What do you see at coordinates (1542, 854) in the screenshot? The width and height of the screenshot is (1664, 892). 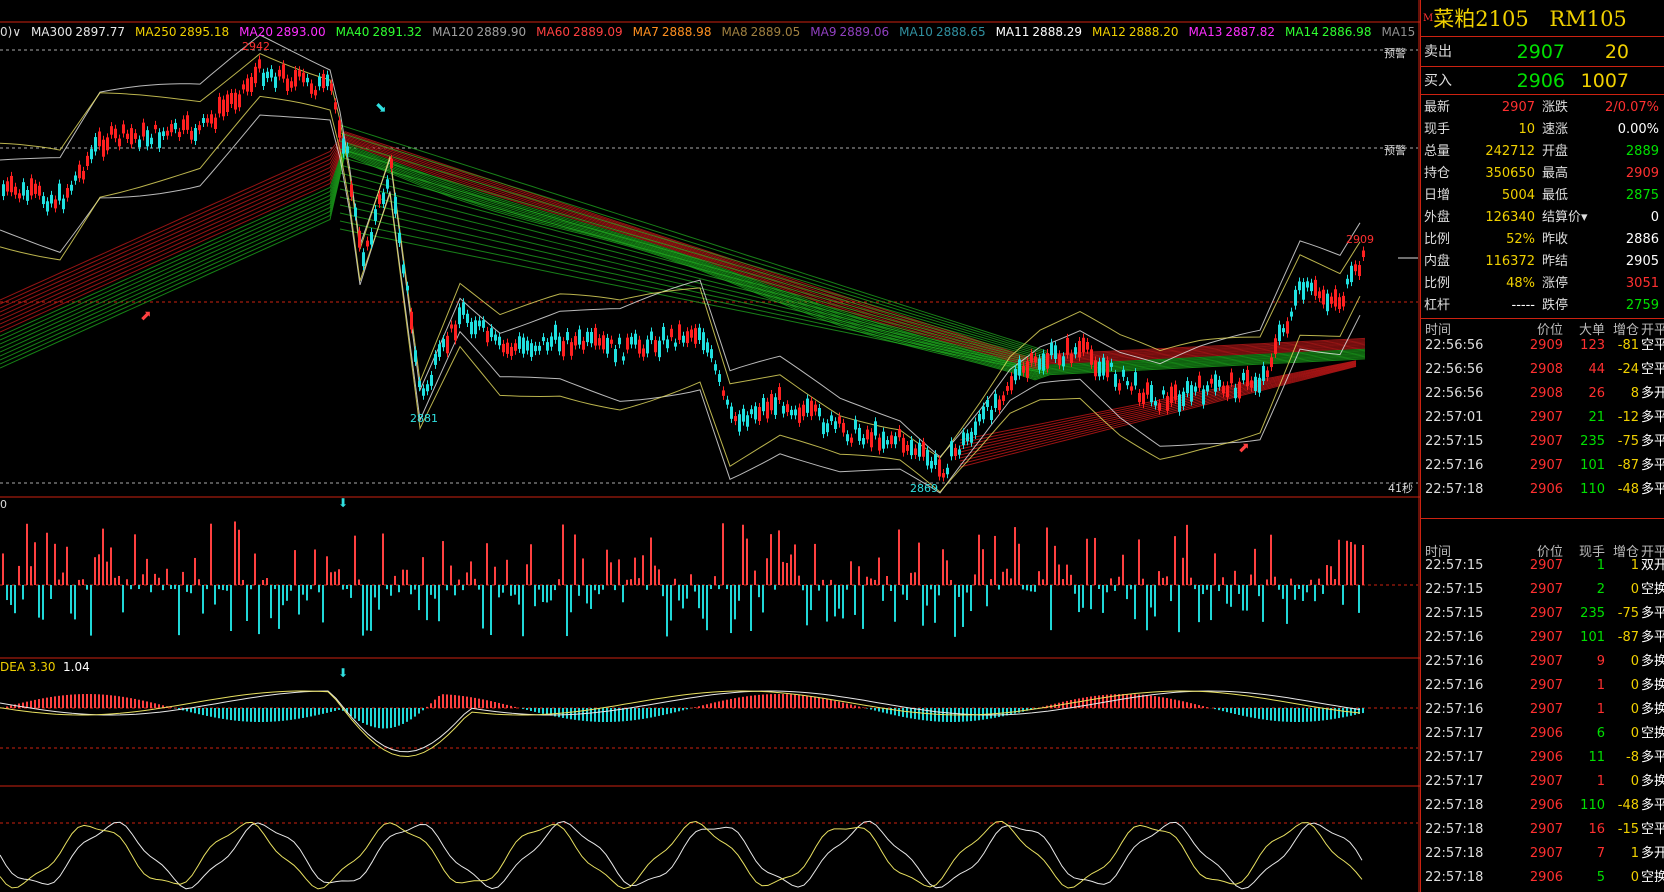 I see `table-row: 22:57:18 2907 7 1 多开` at bounding box center [1542, 854].